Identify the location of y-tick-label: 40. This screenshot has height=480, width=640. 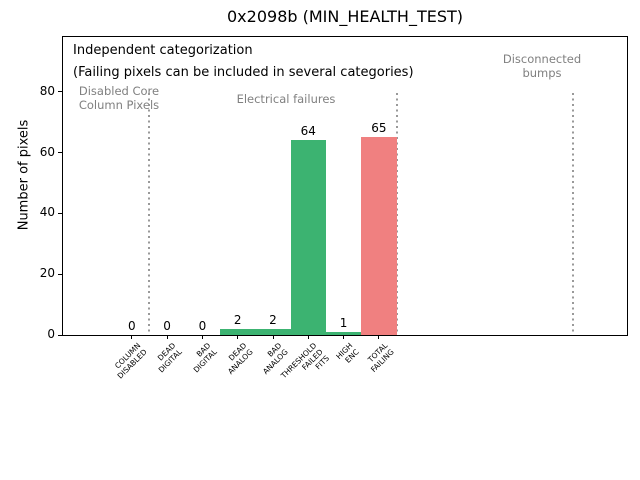
(47, 212).